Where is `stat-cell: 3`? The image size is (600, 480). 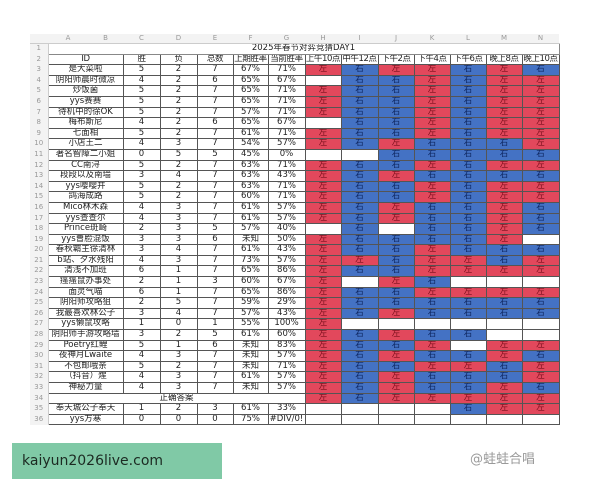 stat-cell: 3 is located at coordinates (141, 239).